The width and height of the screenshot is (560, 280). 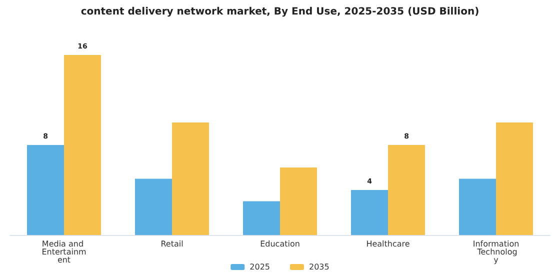 I want to click on x-tick-label: Information Technology, so click(x=496, y=252).